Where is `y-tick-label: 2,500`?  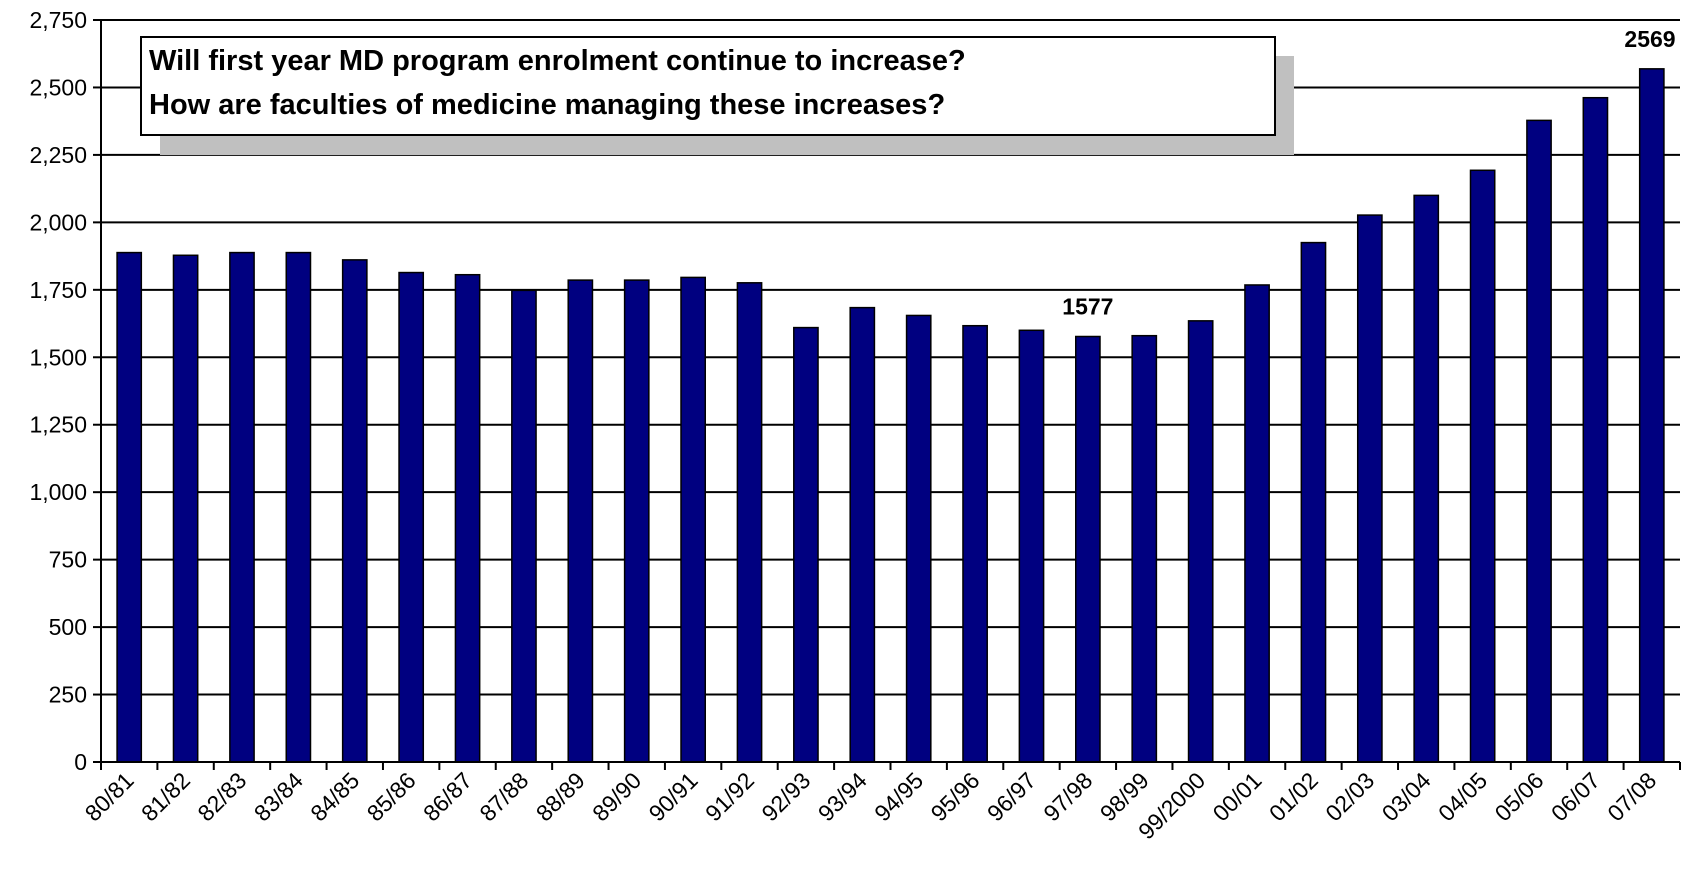
y-tick-label: 2,500 is located at coordinates (58, 87).